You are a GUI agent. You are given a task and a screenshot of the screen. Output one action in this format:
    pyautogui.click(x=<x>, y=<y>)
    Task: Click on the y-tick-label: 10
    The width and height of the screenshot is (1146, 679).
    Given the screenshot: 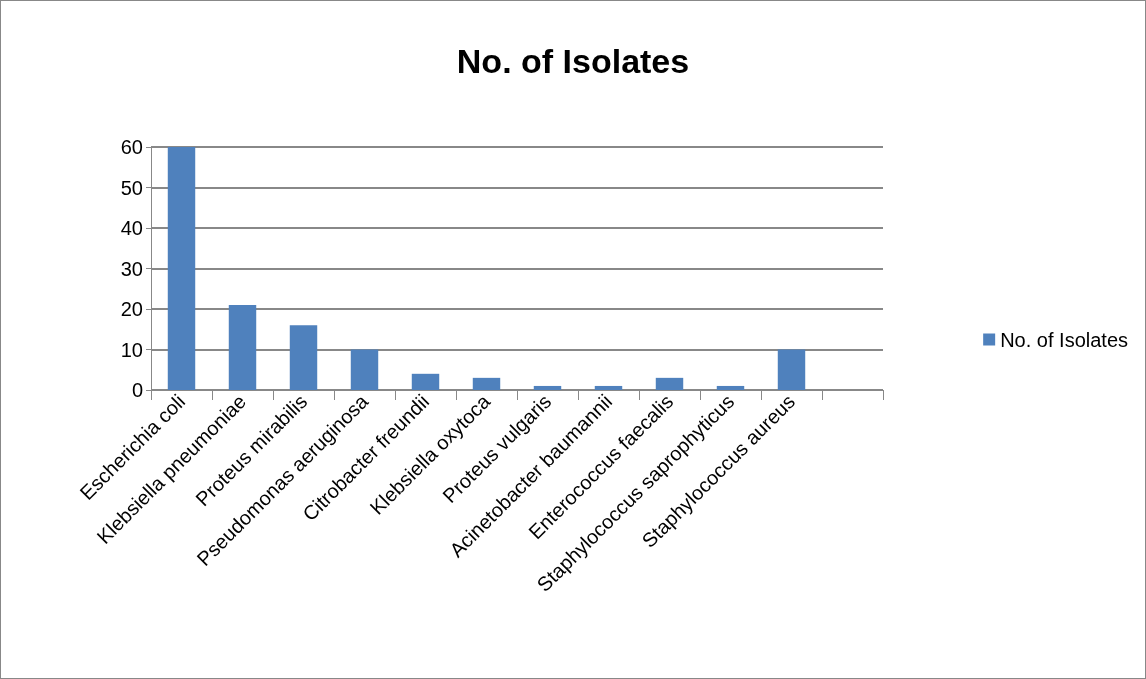 What is the action you would take?
    pyautogui.click(x=131, y=349)
    